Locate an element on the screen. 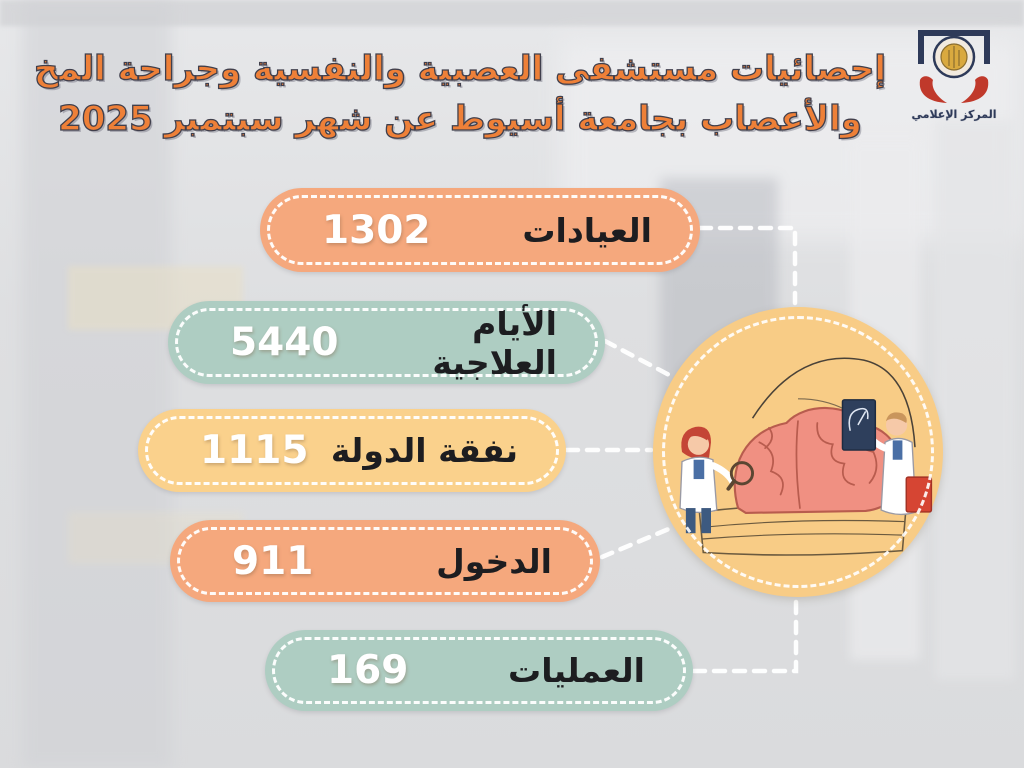 Image resolution: width=1024 pixels, height=768 pixels. stat-label: العمليات is located at coordinates (576, 670).